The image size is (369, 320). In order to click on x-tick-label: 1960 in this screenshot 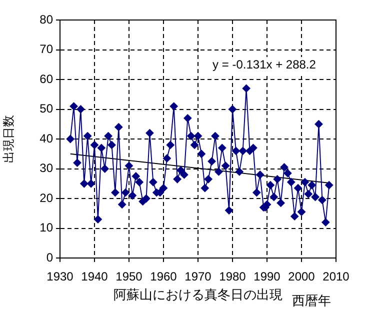, I will do `click(164, 277)`.